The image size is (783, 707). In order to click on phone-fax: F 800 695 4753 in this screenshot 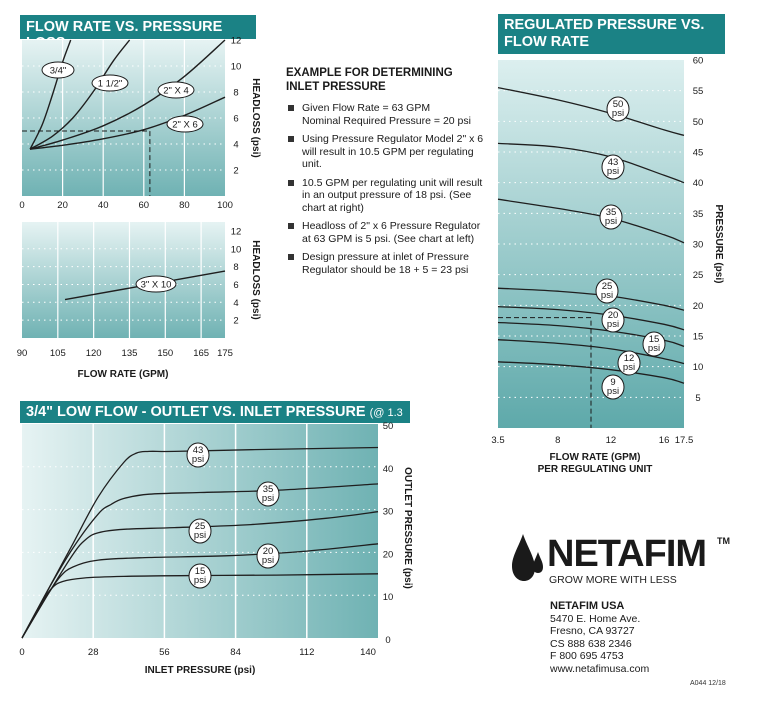, I will do `click(587, 656)`.